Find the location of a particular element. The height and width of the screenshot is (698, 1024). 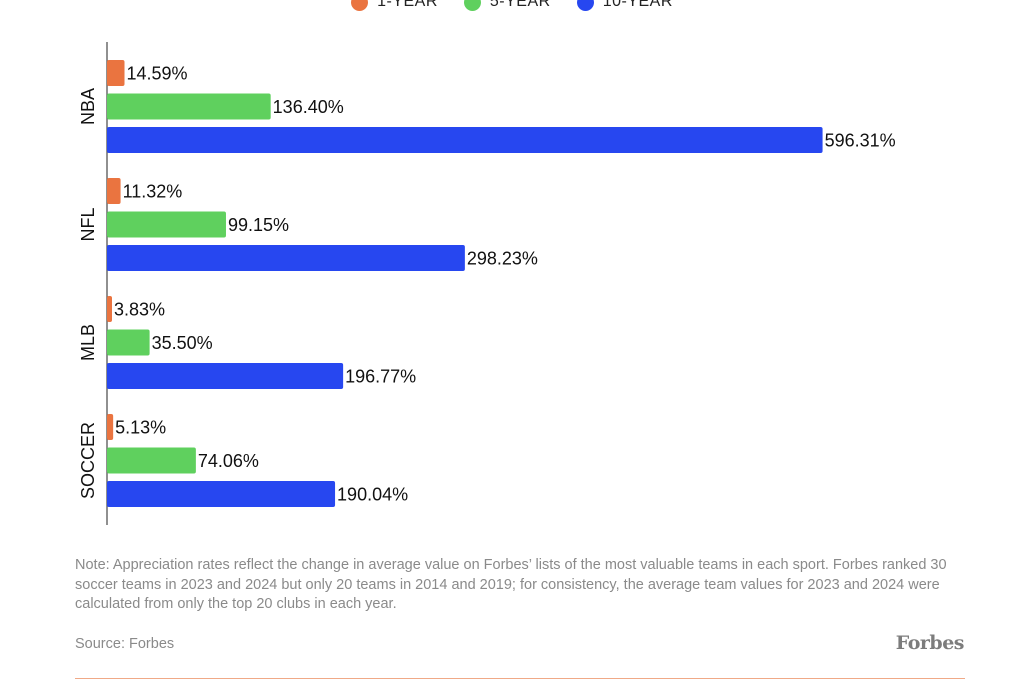

bar-soccer-1-year is located at coordinates (110, 427).